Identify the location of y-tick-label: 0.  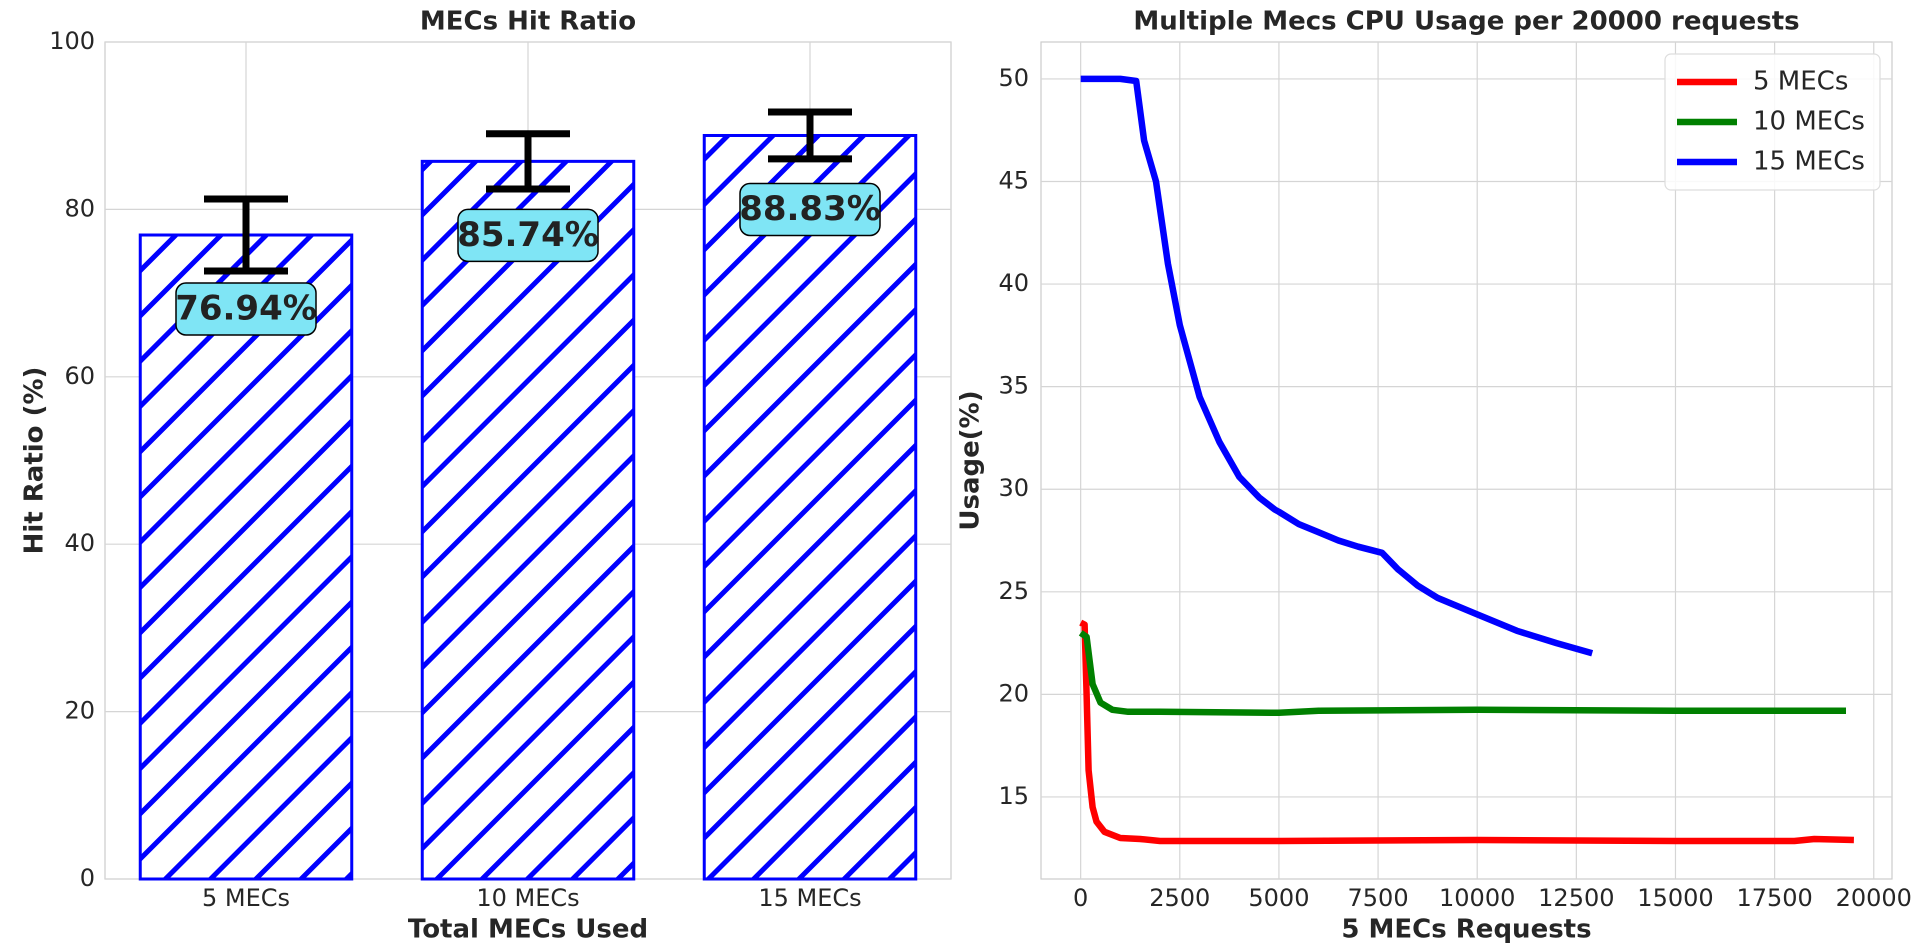
(87, 878).